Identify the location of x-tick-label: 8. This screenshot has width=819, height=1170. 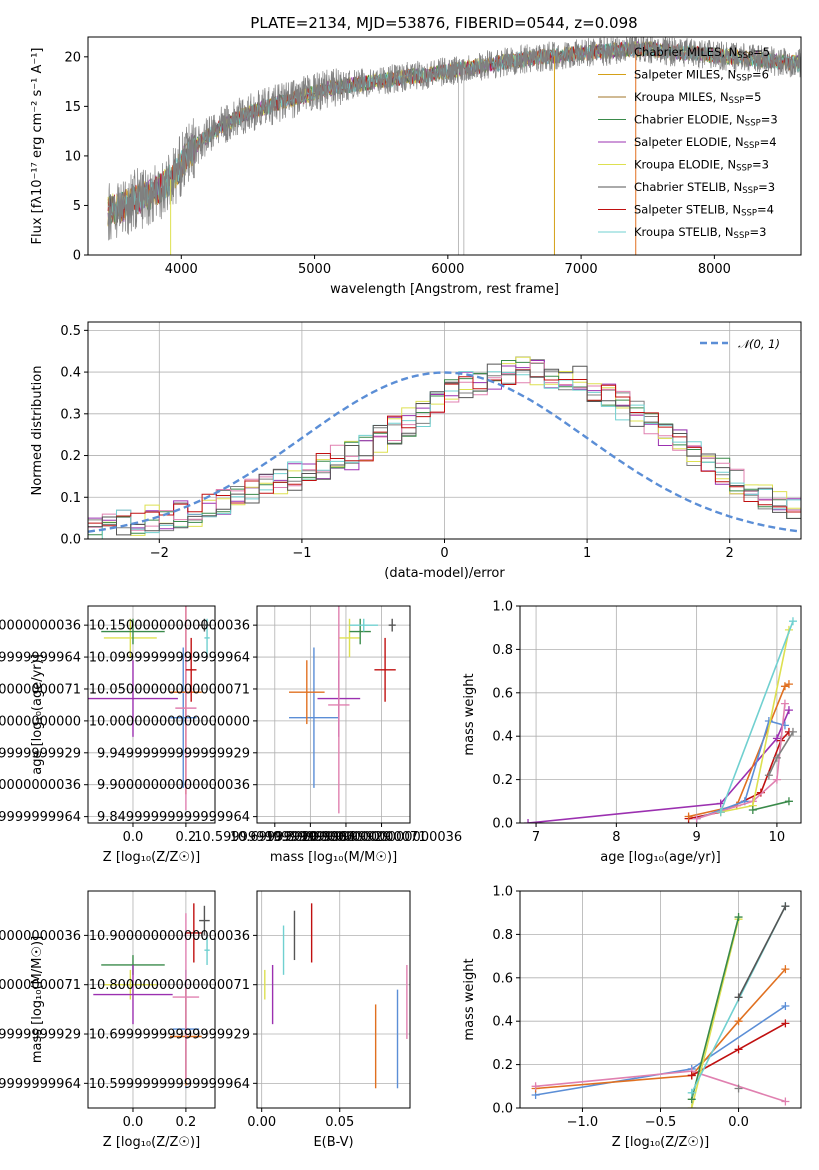
(616, 837).